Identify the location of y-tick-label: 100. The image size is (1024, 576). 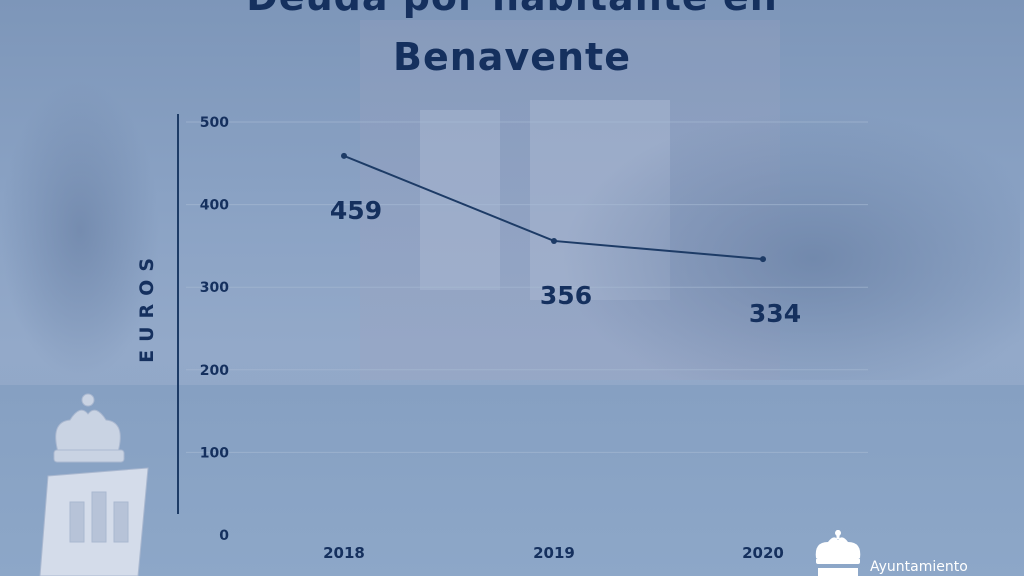
(214, 453).